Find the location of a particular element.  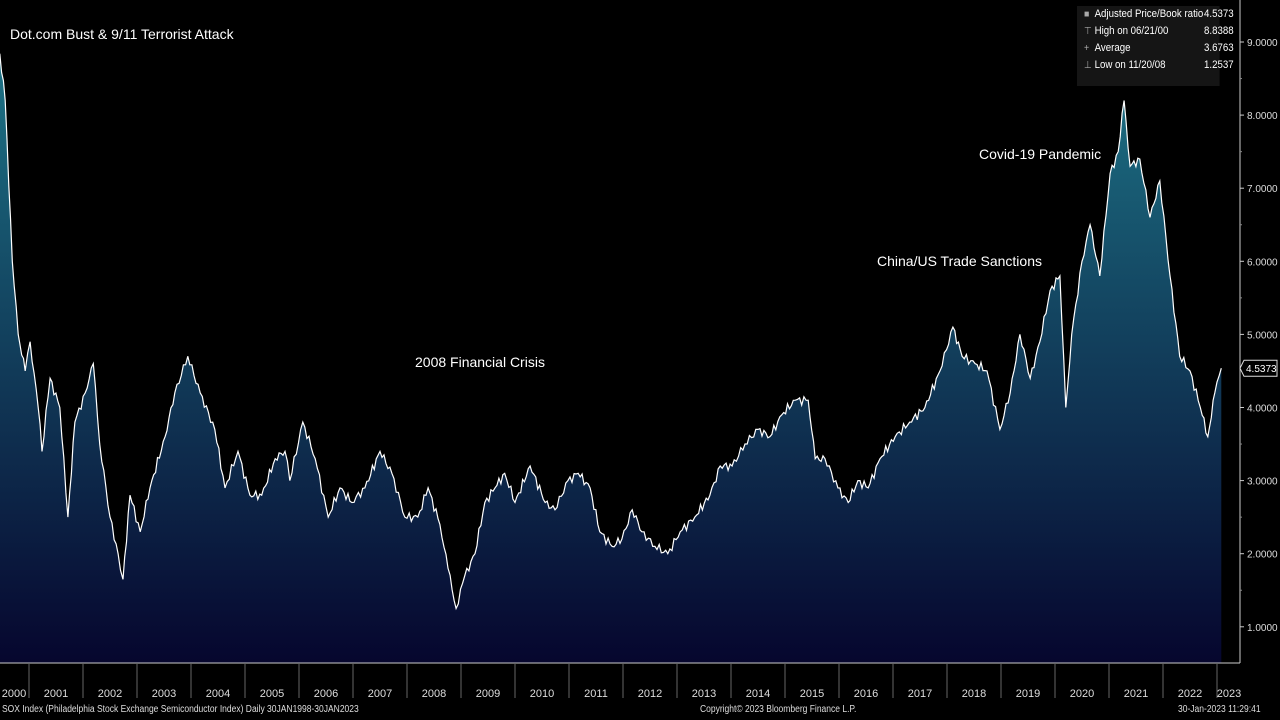

annotation-covid: Covid-19 Pandemic is located at coordinates (1040, 154).